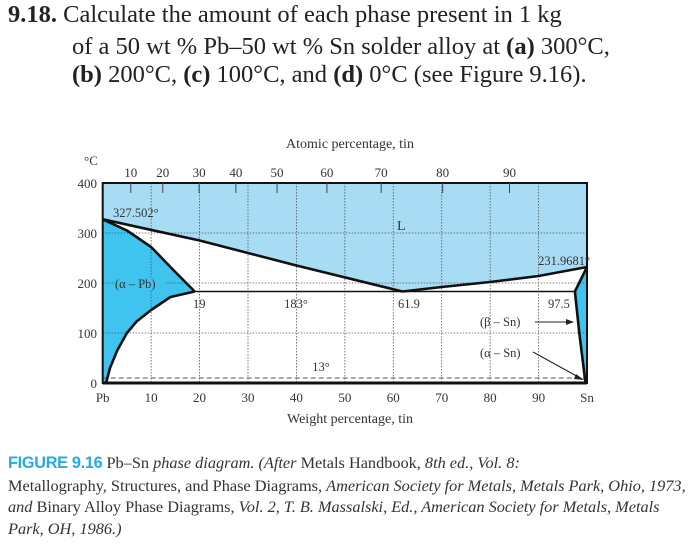 The width and height of the screenshot is (700, 549). What do you see at coordinates (88, 283) in the screenshot?
I see `y-tick-label: 200` at bounding box center [88, 283].